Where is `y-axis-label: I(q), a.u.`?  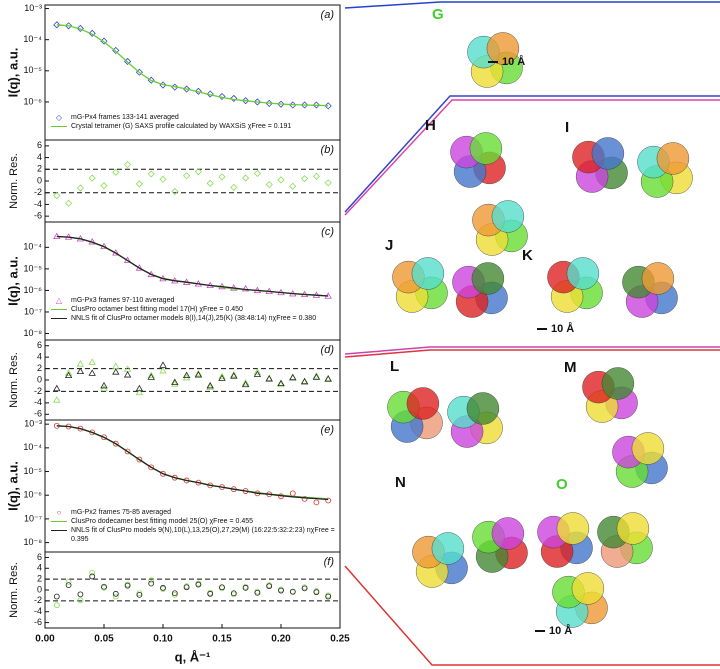
y-axis-label: I(q), a.u. is located at coordinates (12, 73).